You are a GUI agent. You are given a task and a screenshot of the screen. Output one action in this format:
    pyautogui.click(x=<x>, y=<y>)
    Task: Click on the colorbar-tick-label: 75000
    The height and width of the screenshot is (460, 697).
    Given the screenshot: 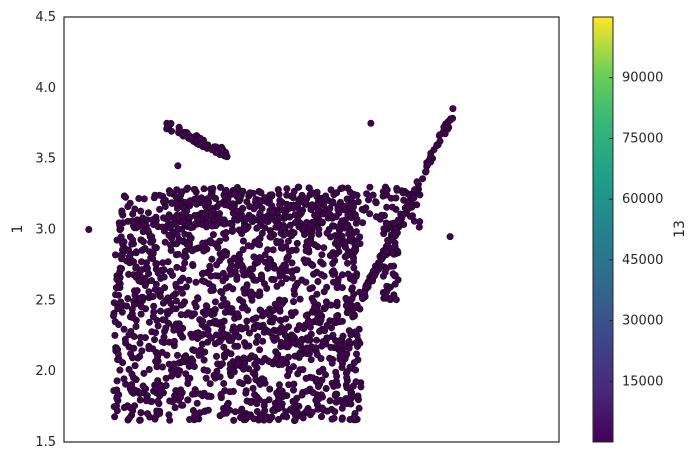 What is the action you would take?
    pyautogui.click(x=642, y=138)
    